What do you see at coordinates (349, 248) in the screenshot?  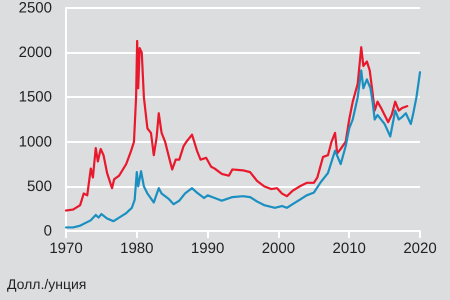 I see `x-tick-label: 2010` at bounding box center [349, 248].